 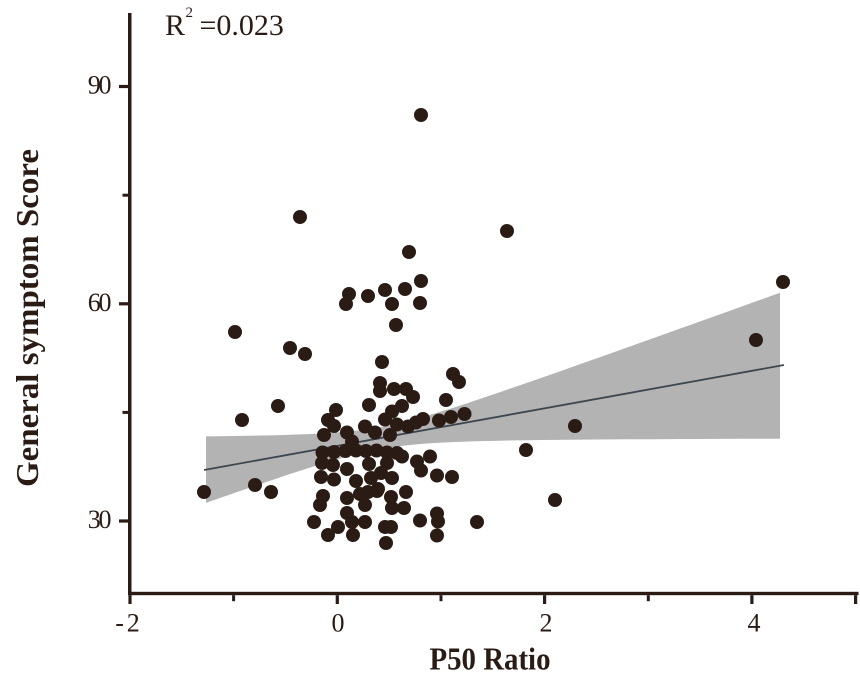 What do you see at coordinates (100, 85) in the screenshot?
I see `svg-text: 90` at bounding box center [100, 85].